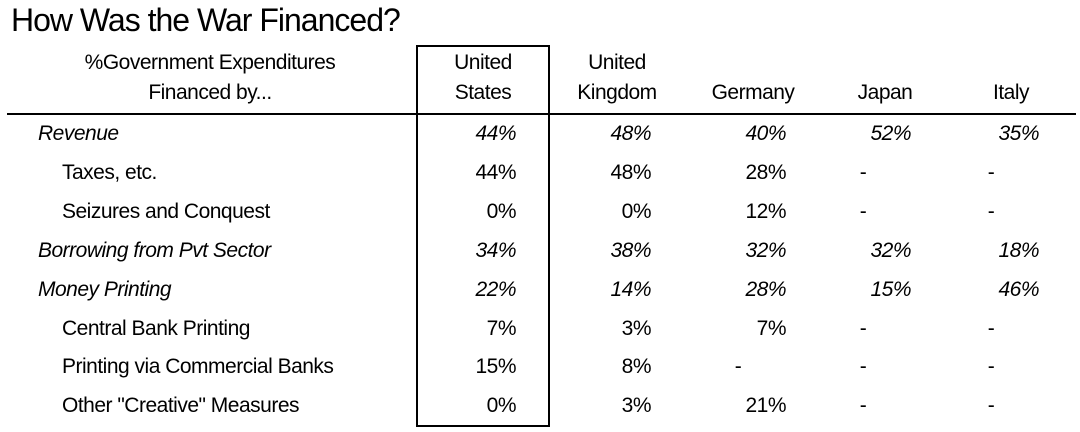 The width and height of the screenshot is (1080, 432). I want to click on table-cell: 40%, so click(765, 133).